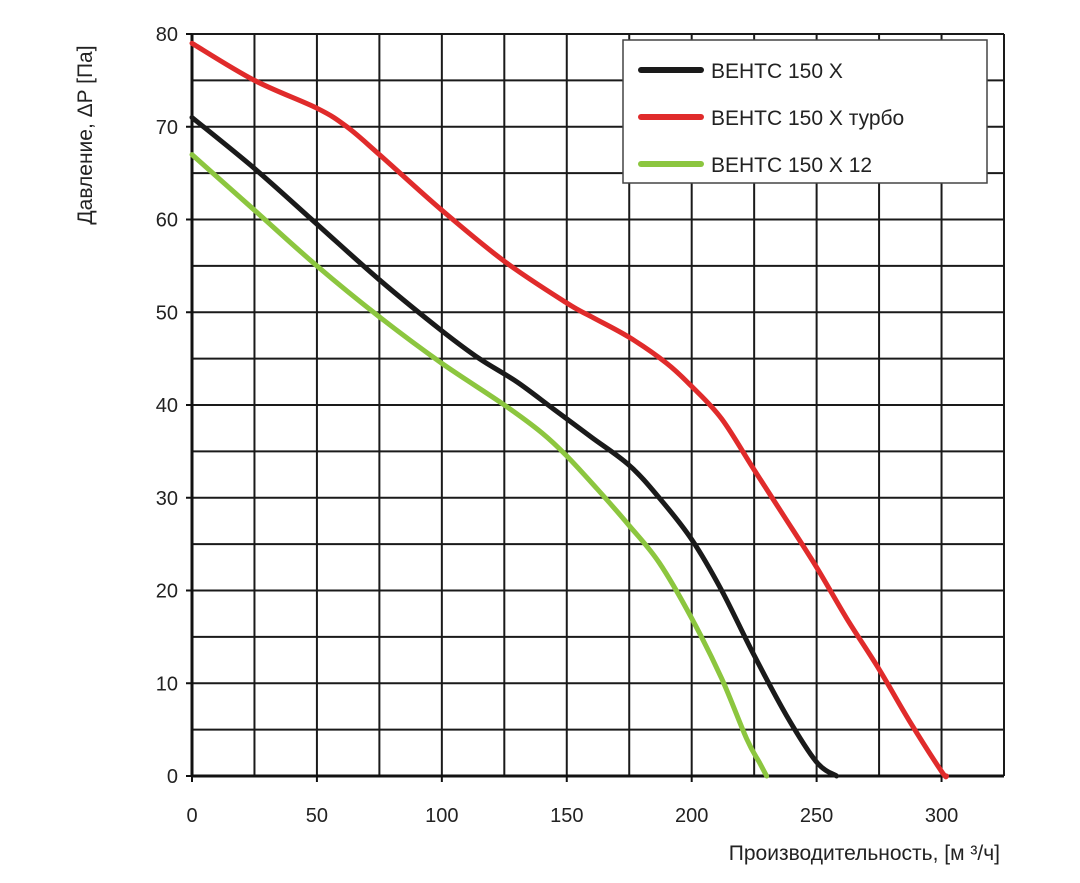  What do you see at coordinates (172, 777) in the screenshot?
I see `y-tick-label: 0` at bounding box center [172, 777].